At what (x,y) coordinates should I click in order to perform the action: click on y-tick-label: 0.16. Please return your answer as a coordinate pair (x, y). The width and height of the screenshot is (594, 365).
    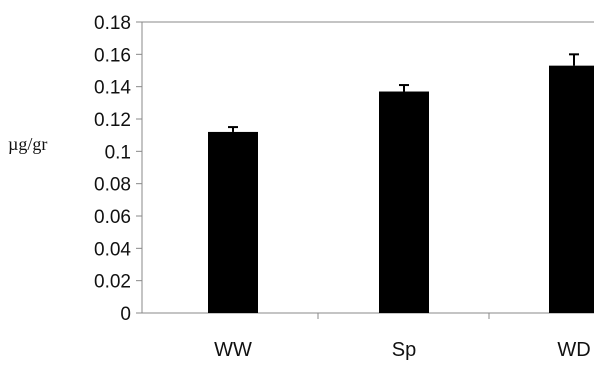
    Looking at the image, I should click on (112, 55).